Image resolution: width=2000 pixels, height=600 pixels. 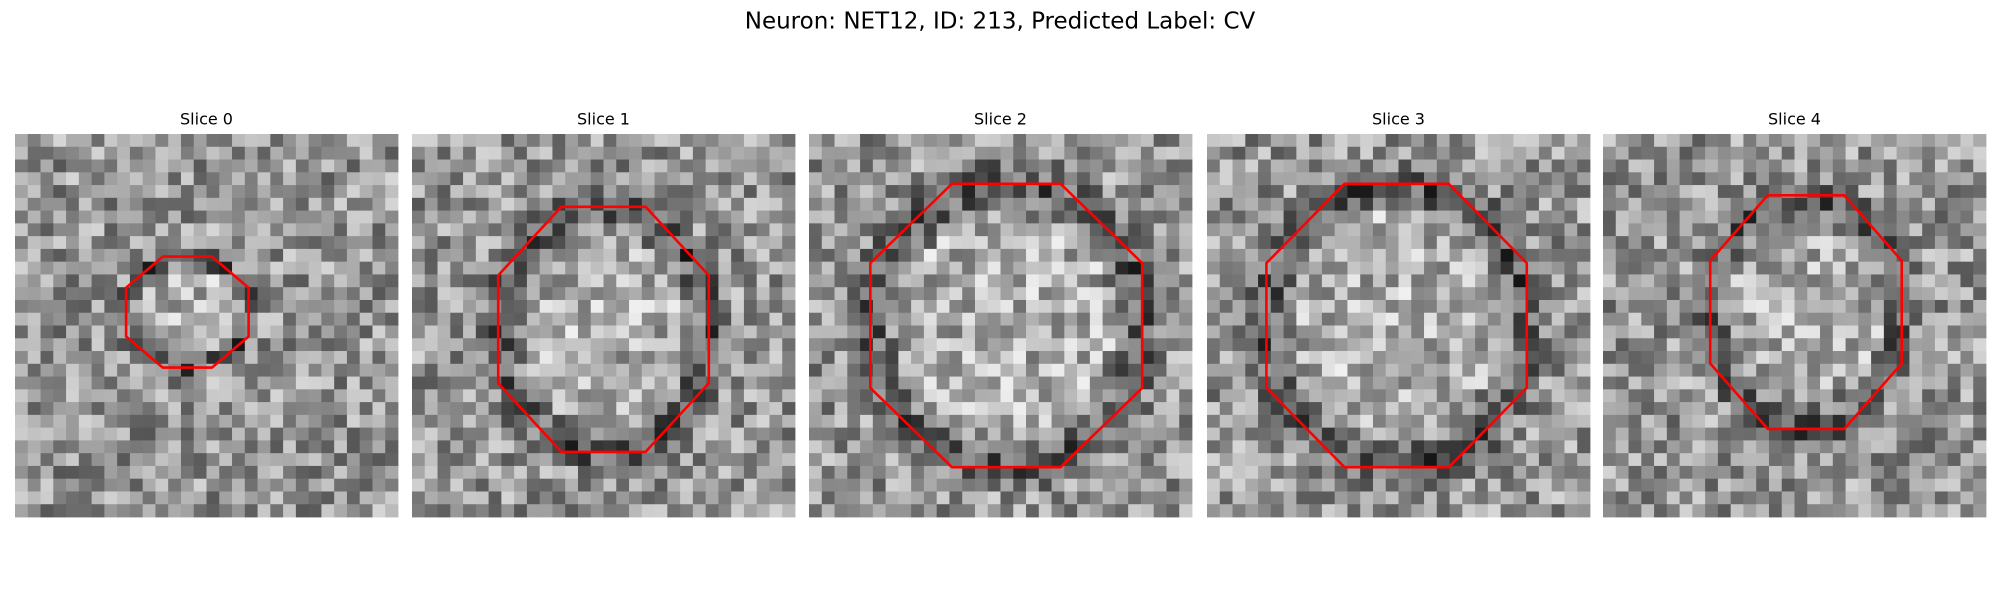 I want to click on contour, so click(x=1397, y=325).